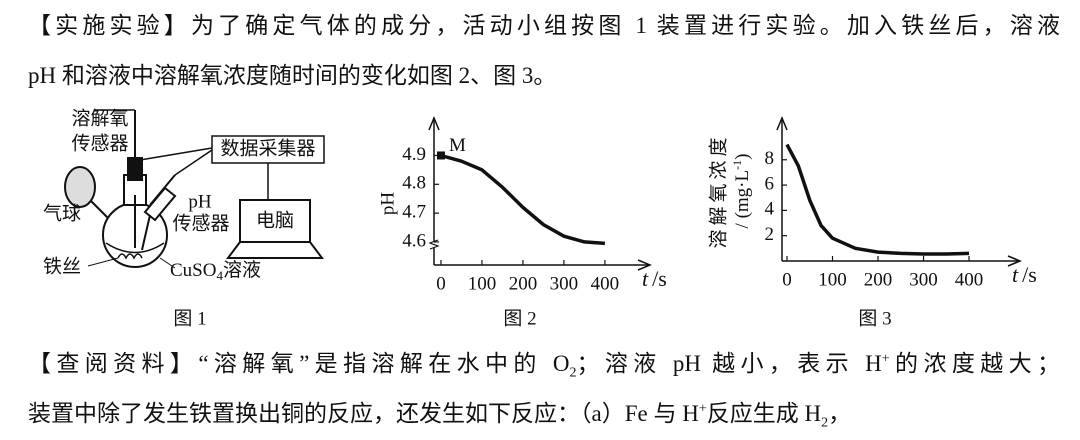 The width and height of the screenshot is (1080, 440). I want to click on label: 气球, so click(62, 213).